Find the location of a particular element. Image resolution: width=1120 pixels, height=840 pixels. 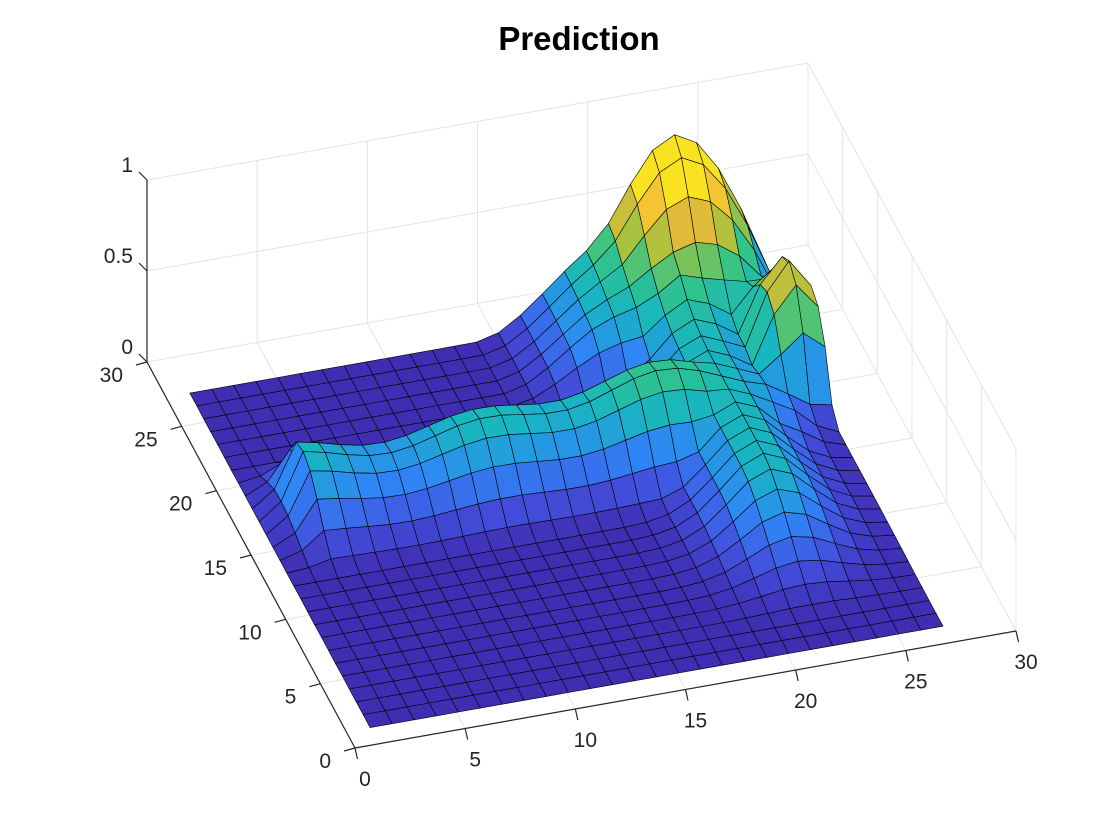

x-tick-label: 15 is located at coordinates (695, 721).